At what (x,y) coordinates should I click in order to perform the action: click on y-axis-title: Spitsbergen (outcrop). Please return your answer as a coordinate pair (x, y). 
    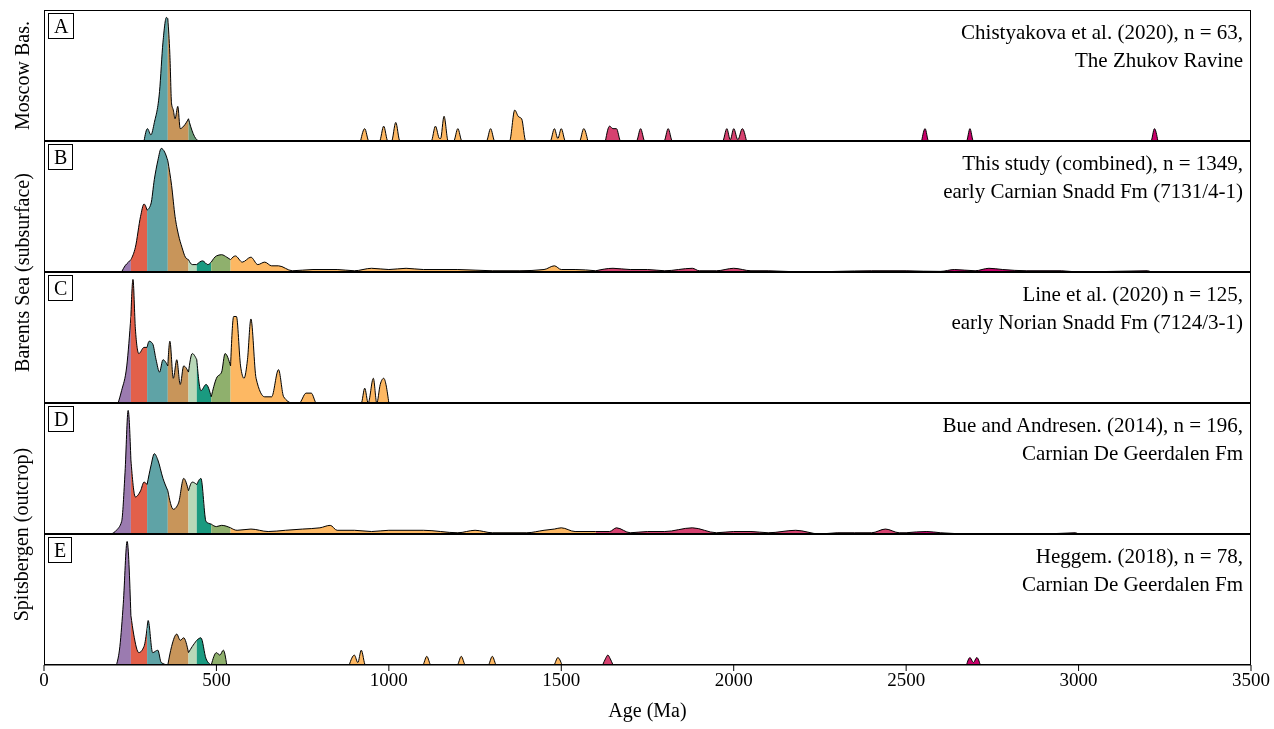
    Looking at the image, I should click on (22, 534).